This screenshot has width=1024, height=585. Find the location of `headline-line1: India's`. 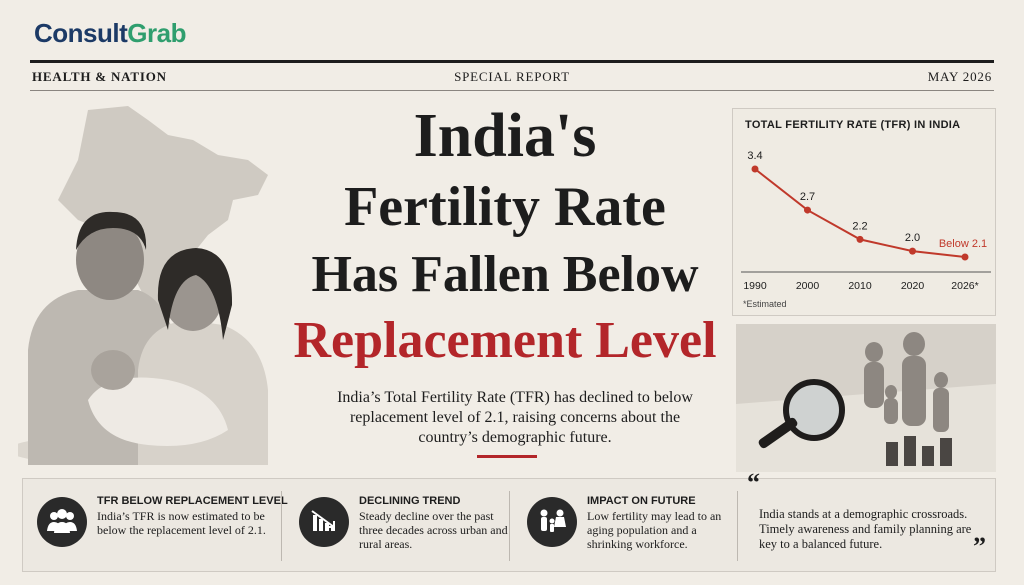

headline-line1: India's is located at coordinates (505, 136).